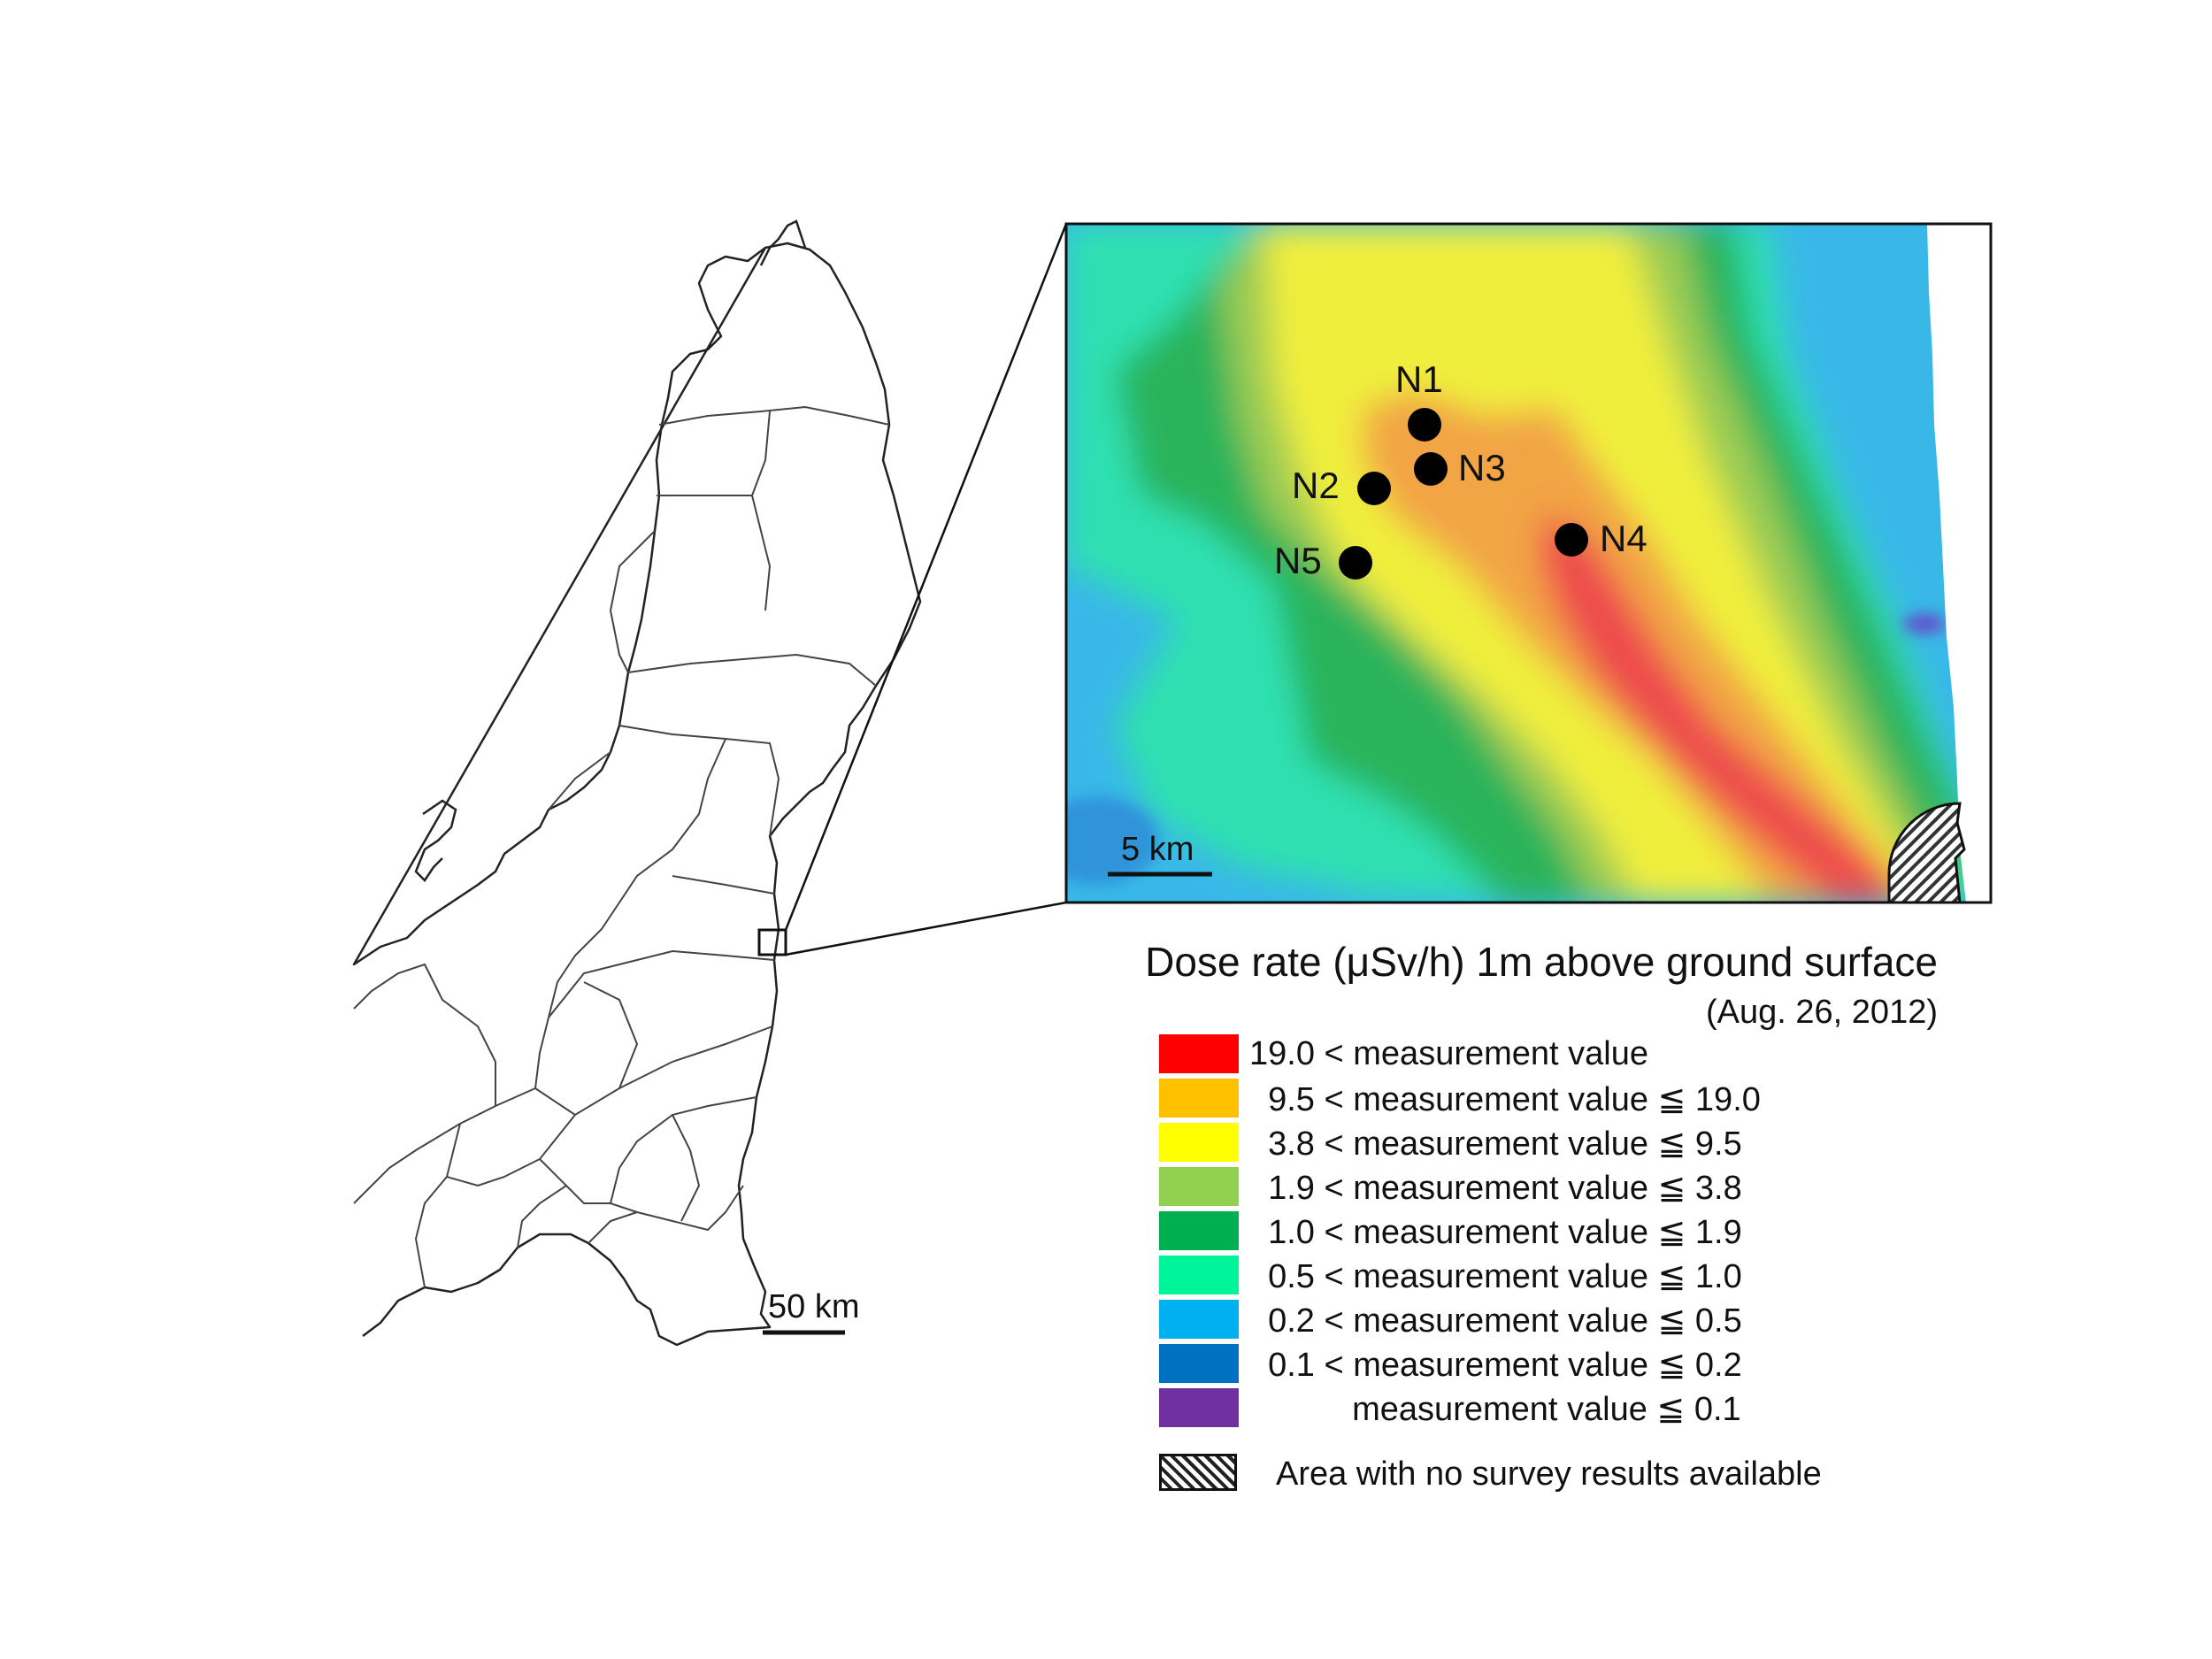  I want to click on legend-label: measurement value ≦ 0.1, so click(1495, 1410).